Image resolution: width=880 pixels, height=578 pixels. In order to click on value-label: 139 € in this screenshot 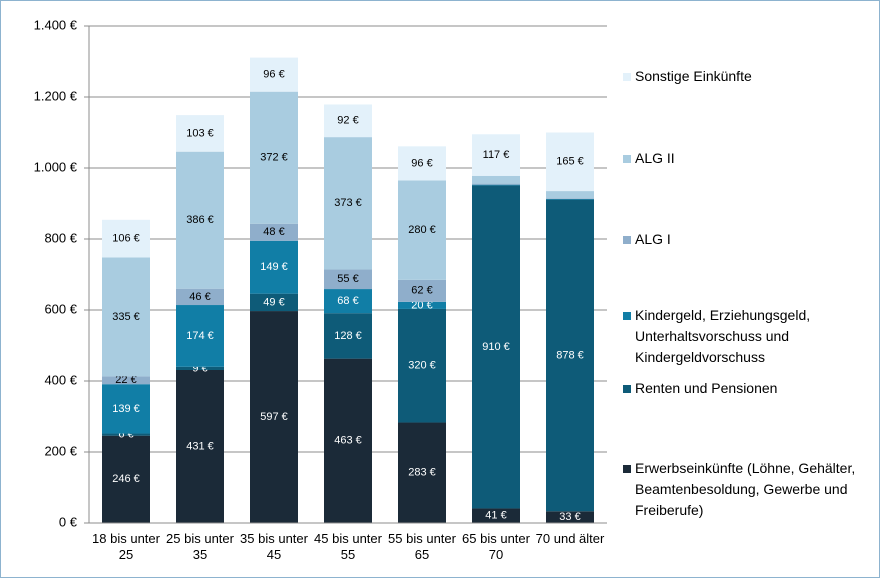, I will do `click(126, 409)`.